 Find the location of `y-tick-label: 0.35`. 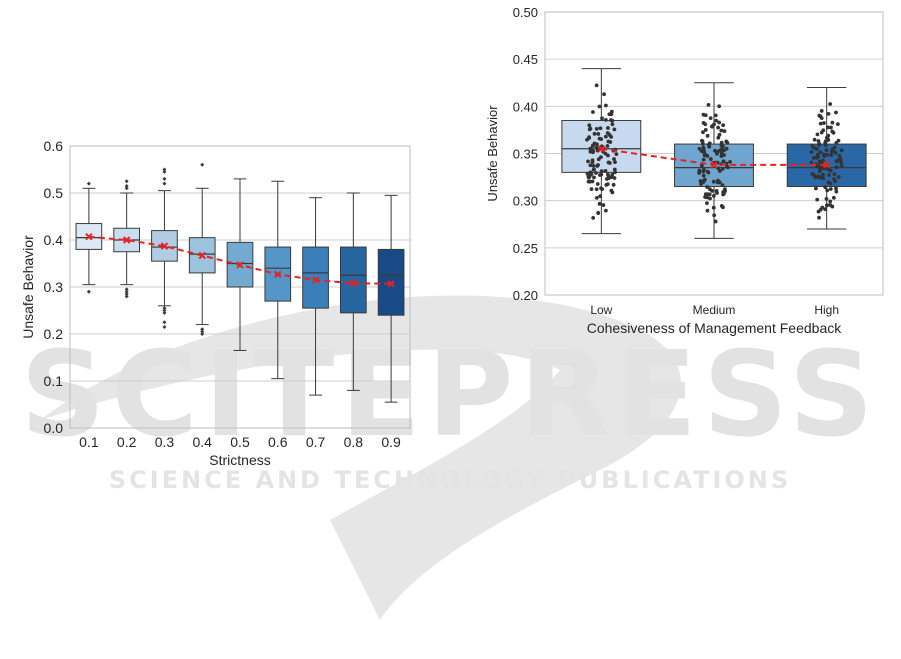

y-tick-label: 0.35 is located at coordinates (525, 154).